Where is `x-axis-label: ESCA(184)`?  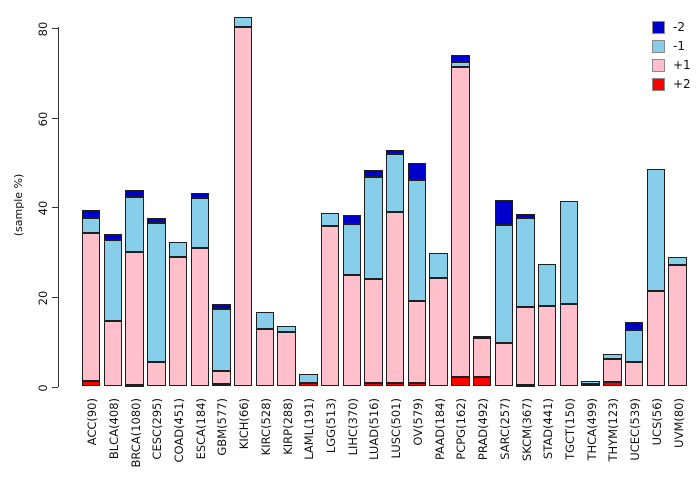
x-axis-label: ESCA(184) is located at coordinates (200, 429).